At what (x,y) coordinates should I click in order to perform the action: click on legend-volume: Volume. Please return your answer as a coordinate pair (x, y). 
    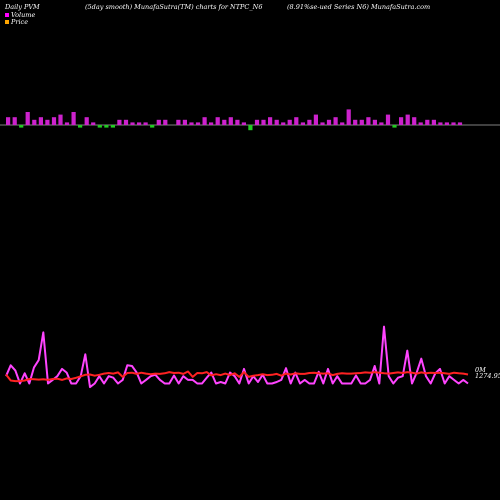
    Looking at the image, I should click on (20, 15).